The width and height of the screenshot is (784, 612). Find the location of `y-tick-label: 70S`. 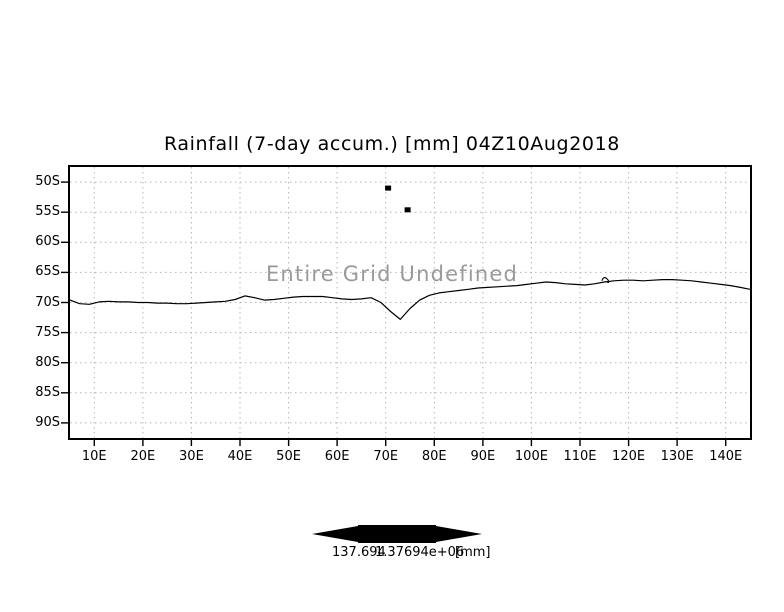

y-tick-label: 70S is located at coordinates (47, 302).